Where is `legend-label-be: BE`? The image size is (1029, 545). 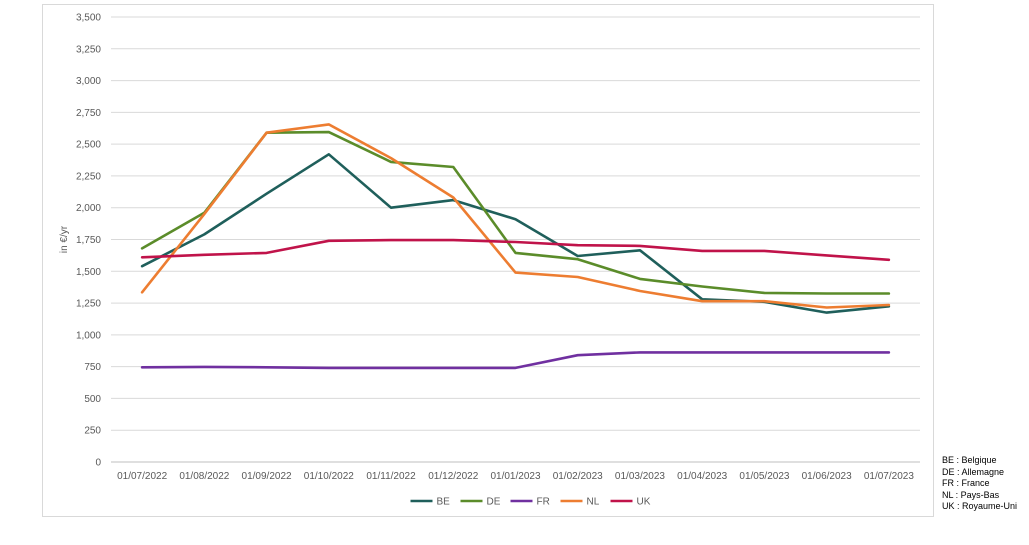 legend-label-be: BE is located at coordinates (444, 502).